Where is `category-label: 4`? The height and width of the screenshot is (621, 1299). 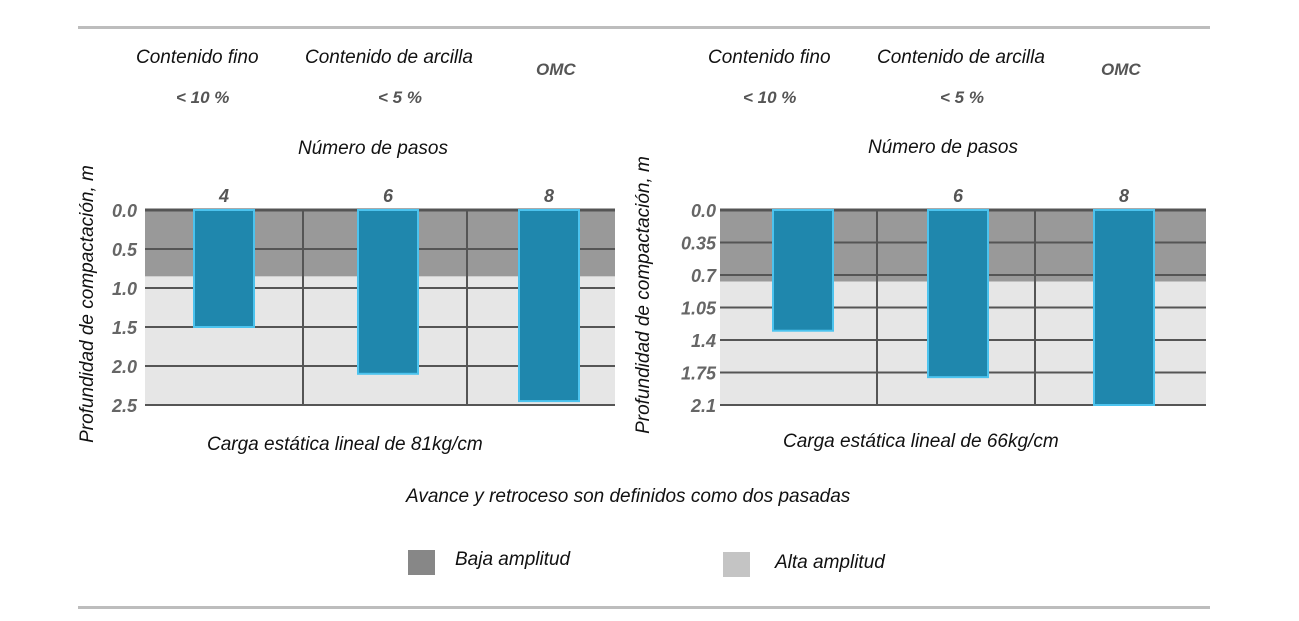
category-label: 4 is located at coordinates (223, 196).